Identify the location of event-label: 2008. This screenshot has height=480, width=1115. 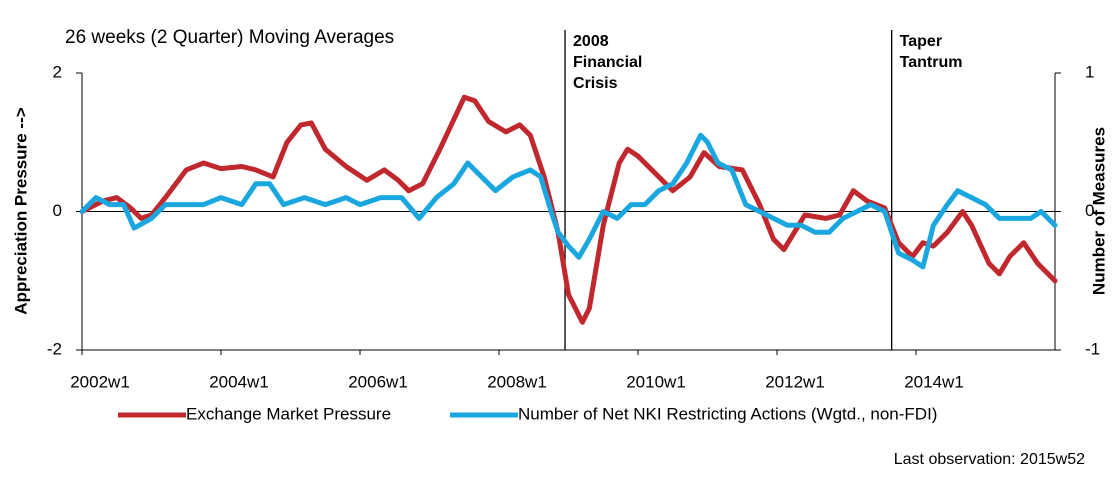
(591, 41).